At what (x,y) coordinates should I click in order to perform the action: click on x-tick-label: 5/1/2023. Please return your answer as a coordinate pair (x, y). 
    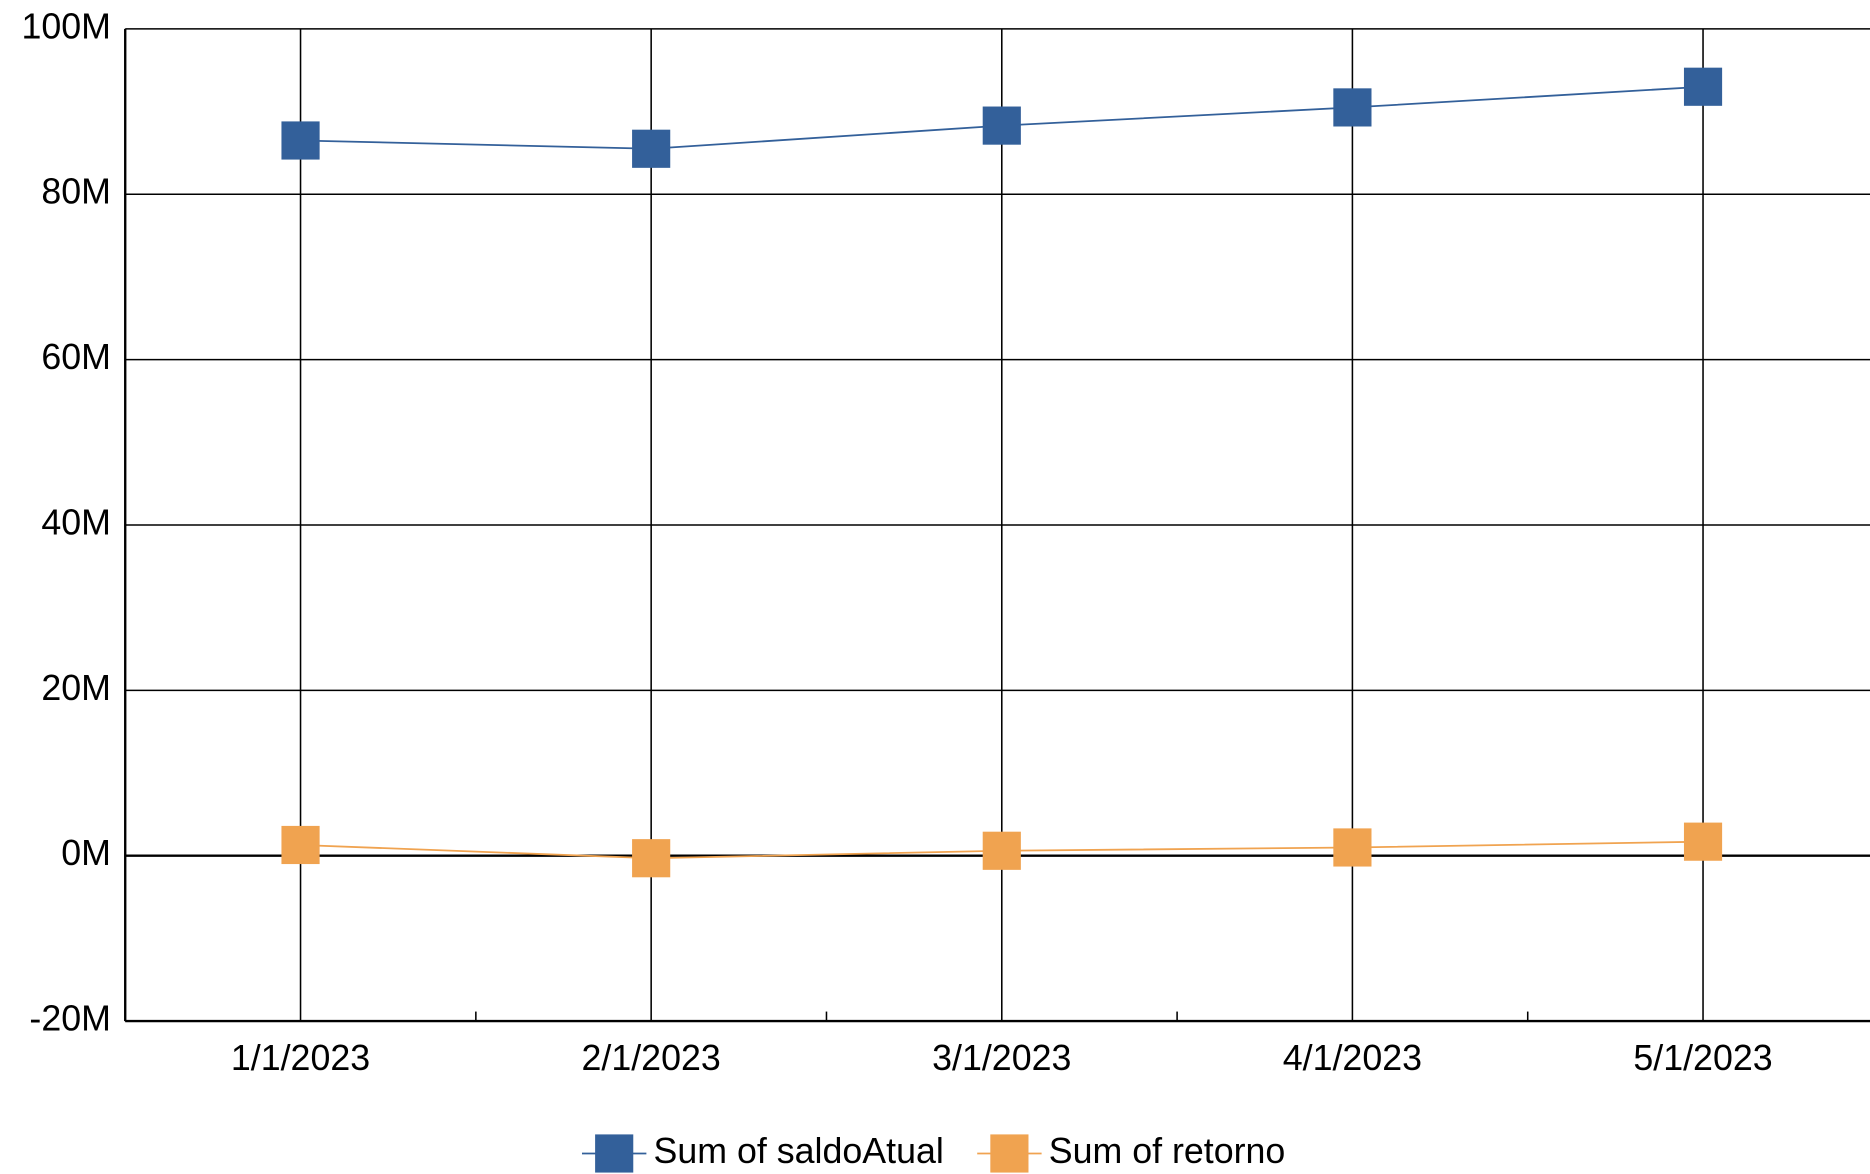
    Looking at the image, I should click on (1702, 1058).